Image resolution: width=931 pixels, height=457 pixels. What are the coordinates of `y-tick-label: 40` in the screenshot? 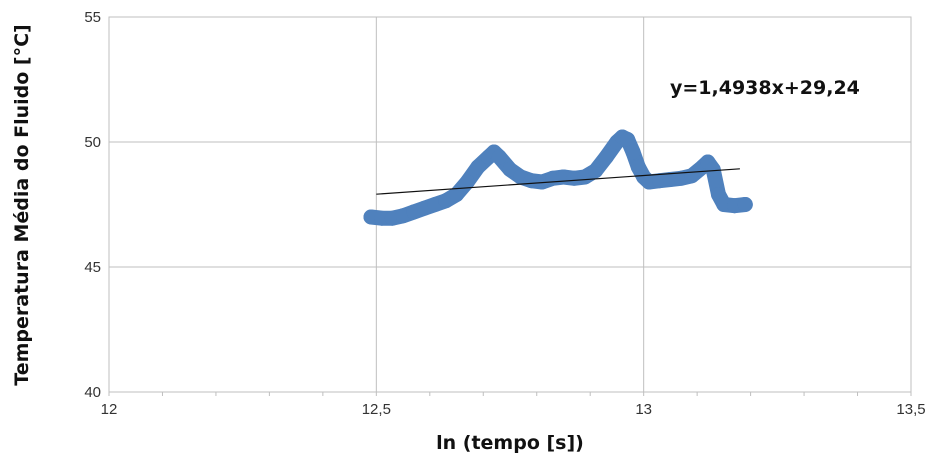 It's located at (92, 392).